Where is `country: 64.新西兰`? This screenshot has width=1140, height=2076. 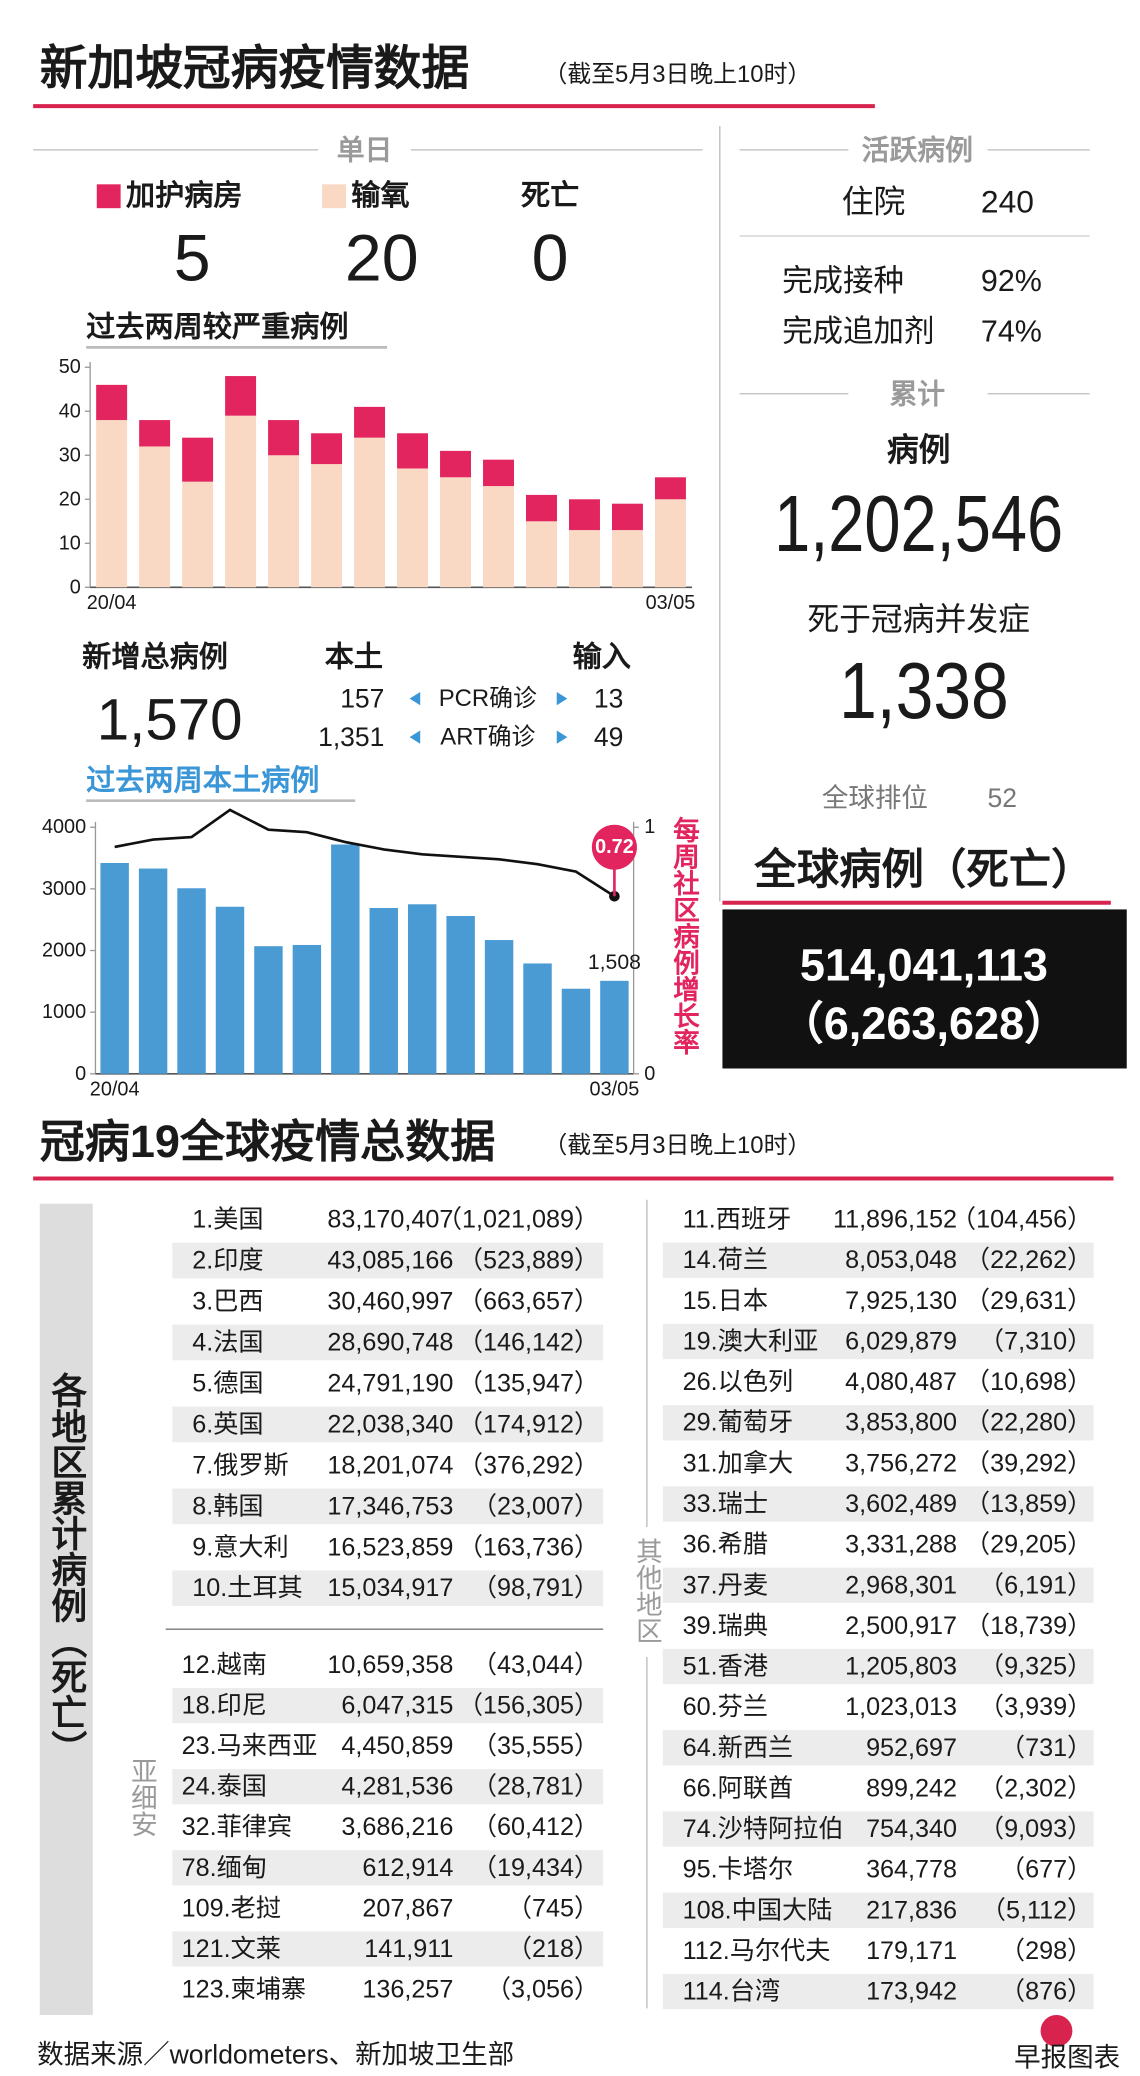 country: 64.新西兰 is located at coordinates (738, 1748).